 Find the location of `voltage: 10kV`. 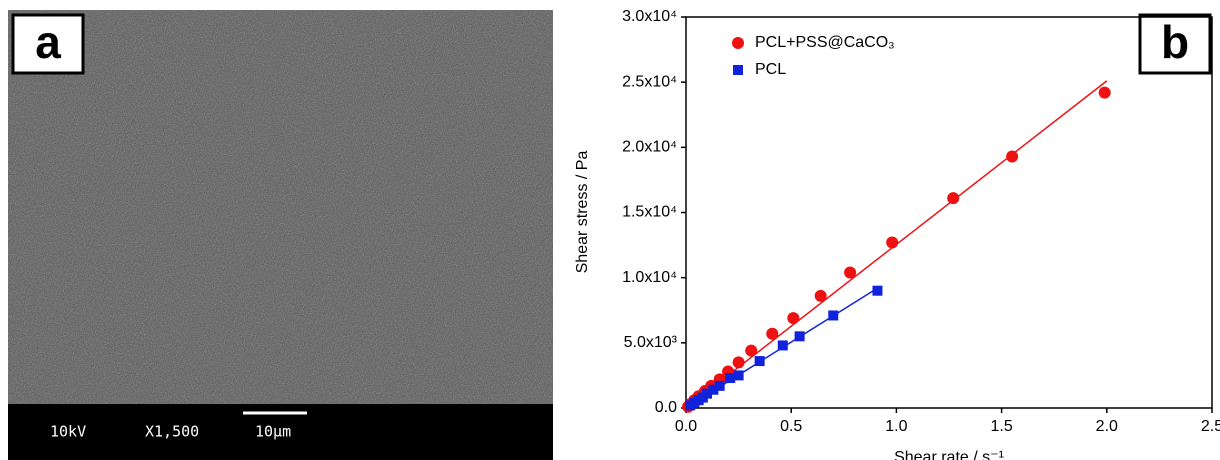

voltage: 10kV is located at coordinates (68, 432).